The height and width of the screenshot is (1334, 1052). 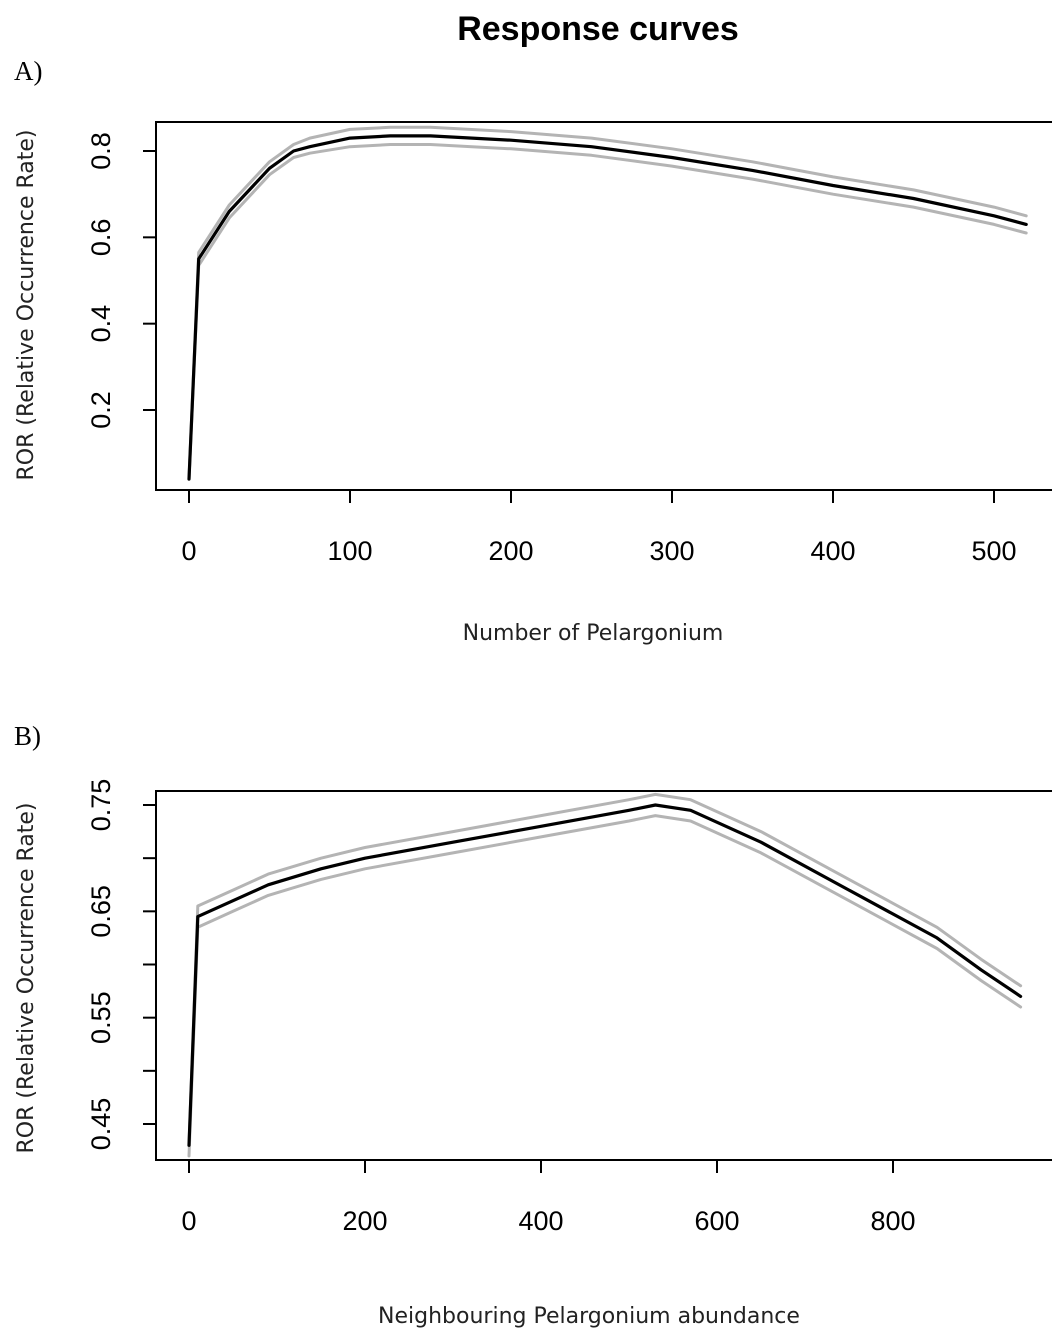 What do you see at coordinates (540, 1221) in the screenshot?
I see `panel-b-x-tick-label: 400` at bounding box center [540, 1221].